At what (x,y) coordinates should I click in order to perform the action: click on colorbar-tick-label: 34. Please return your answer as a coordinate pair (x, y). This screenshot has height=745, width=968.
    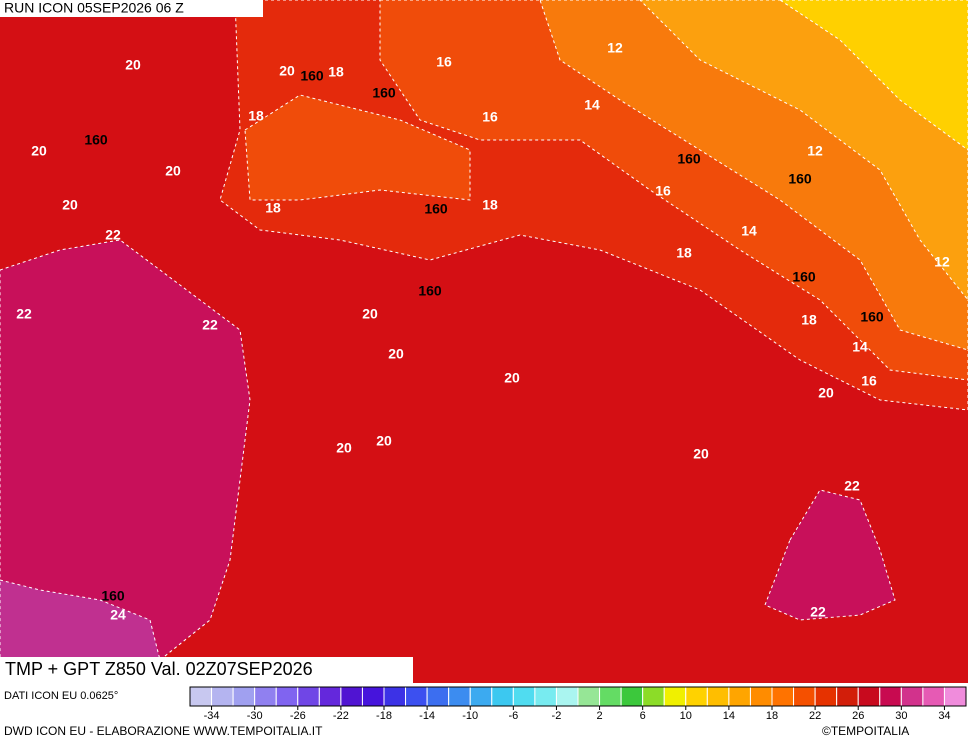
    Looking at the image, I should click on (944, 716).